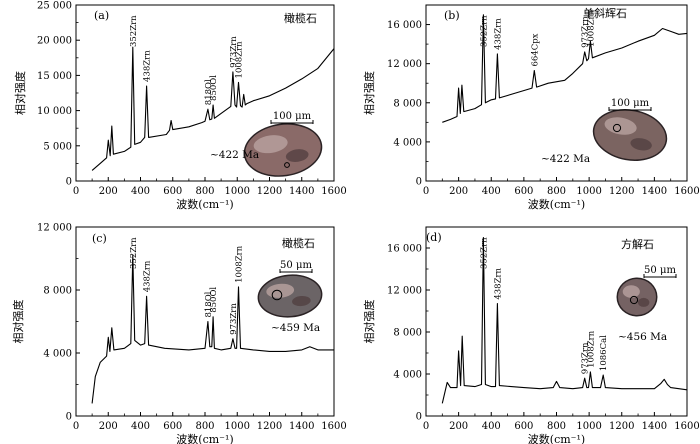 The image size is (700, 444). Describe the element at coordinates (404, 25) in the screenshot. I see `y-tick-label: 16 000` at that location.